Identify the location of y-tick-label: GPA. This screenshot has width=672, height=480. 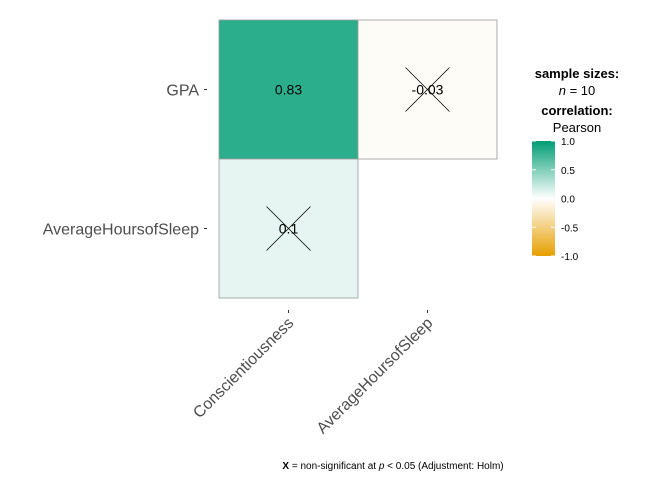
(182, 91).